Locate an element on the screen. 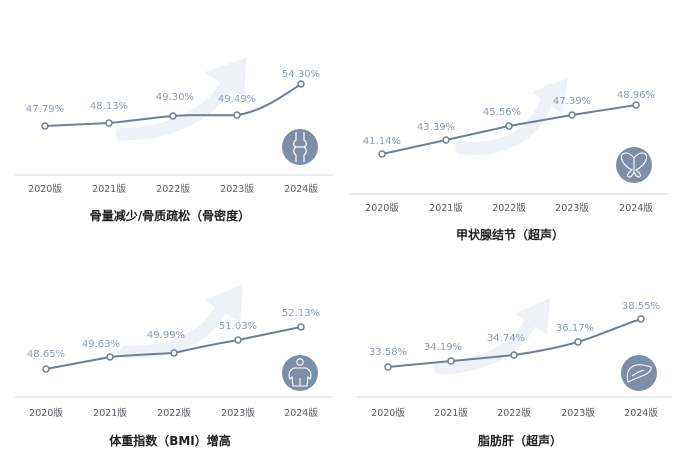 Image resolution: width=699 pixels, height=455 pixels. knee-joint-icon is located at coordinates (300, 147).